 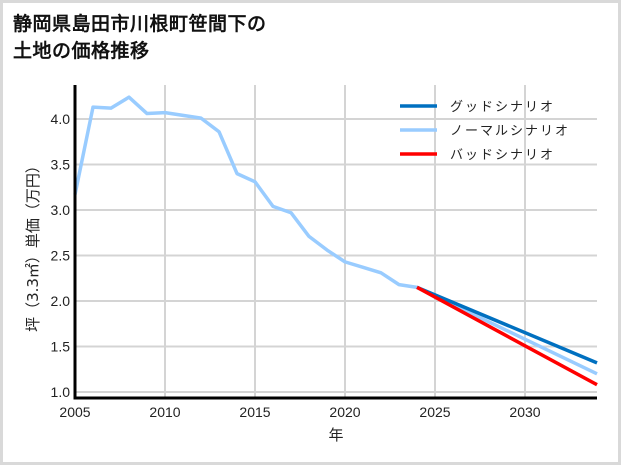 What do you see at coordinates (61, 165) in the screenshot?
I see `y-tick-label: 3.5` at bounding box center [61, 165].